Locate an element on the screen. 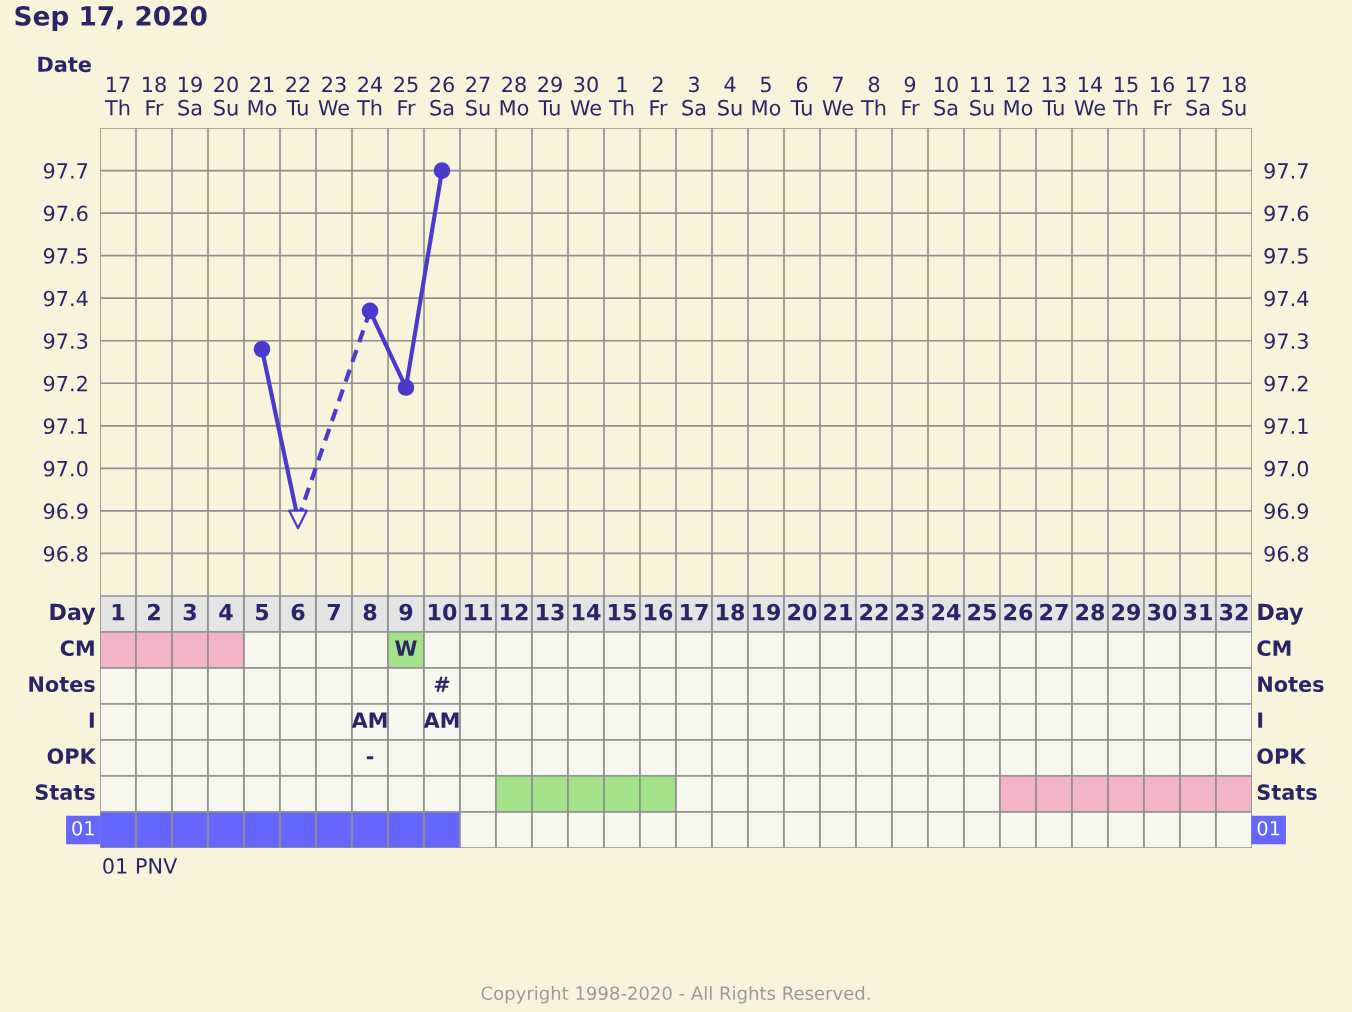 The height and width of the screenshot is (1012, 1352). x-tick-label: 13 is located at coordinates (550, 612).